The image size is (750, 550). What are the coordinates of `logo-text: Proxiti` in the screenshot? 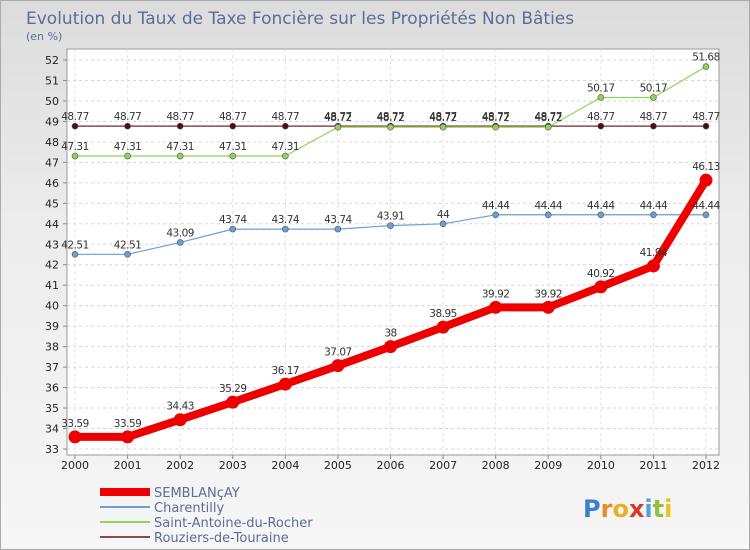 It's located at (627, 509).